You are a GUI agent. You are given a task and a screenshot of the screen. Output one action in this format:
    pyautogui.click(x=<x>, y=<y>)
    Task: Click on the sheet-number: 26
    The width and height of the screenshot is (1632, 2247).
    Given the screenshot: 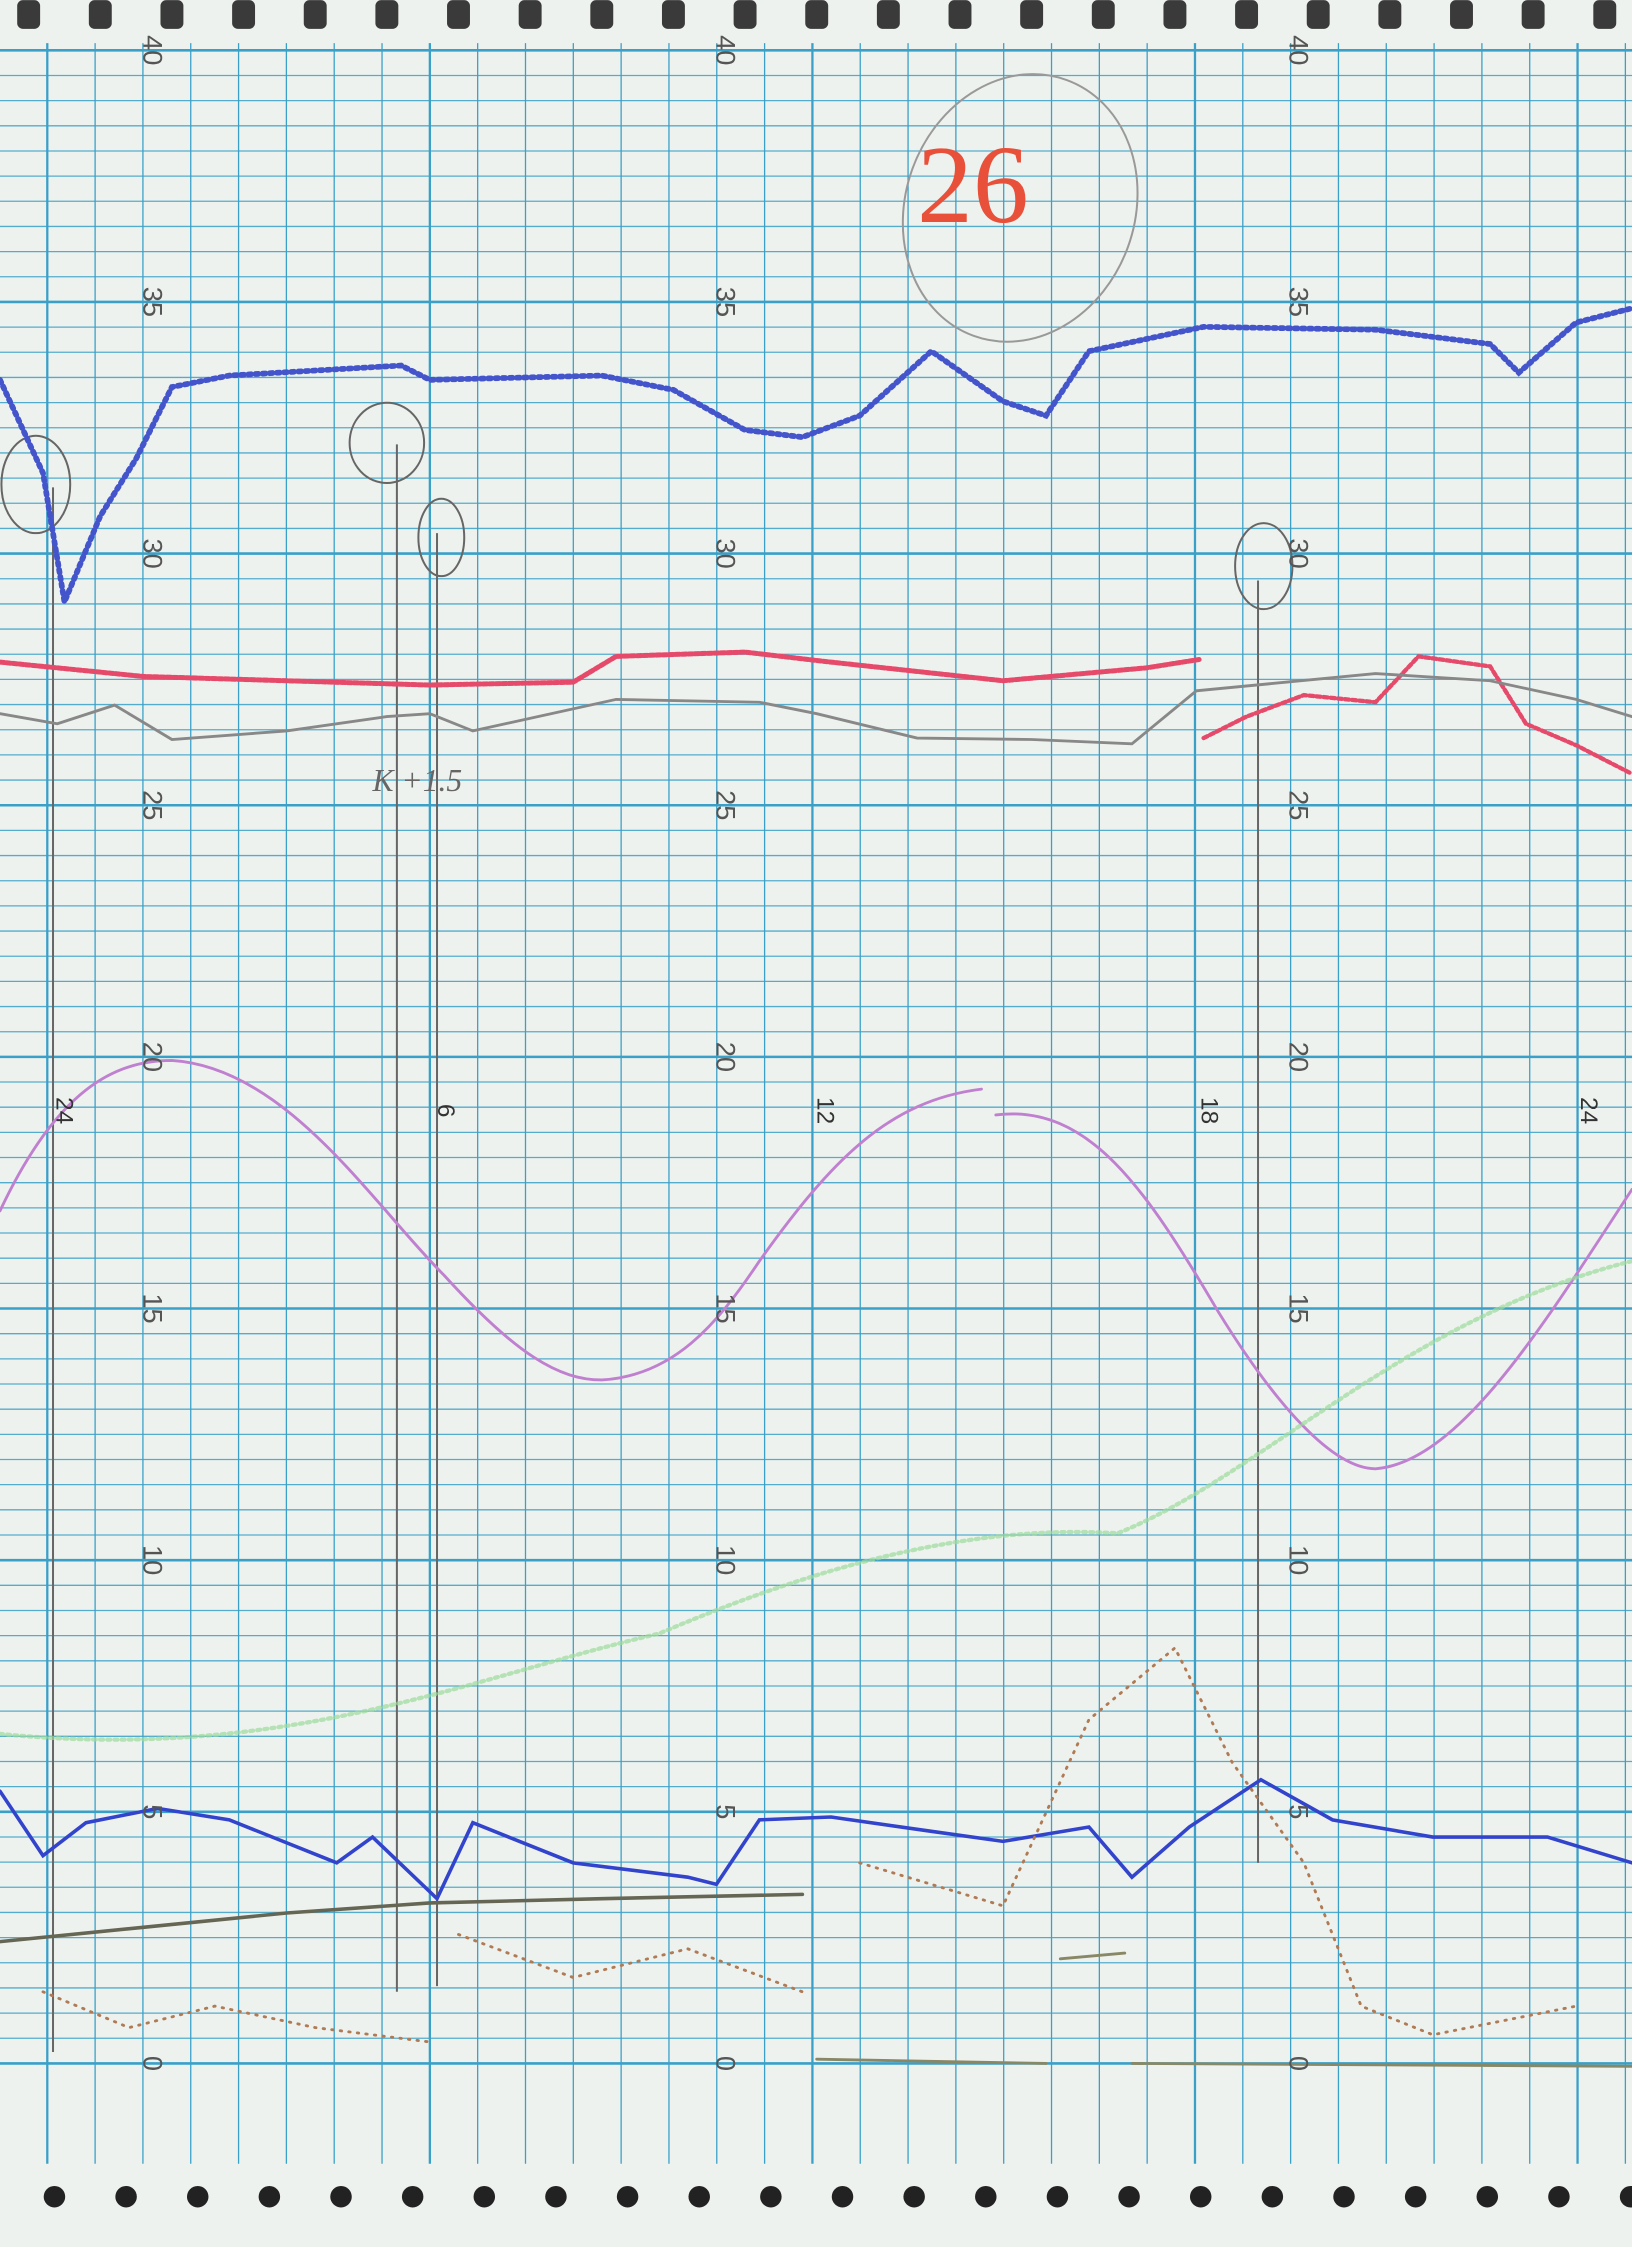 What is the action you would take?
    pyautogui.click(x=973, y=185)
    